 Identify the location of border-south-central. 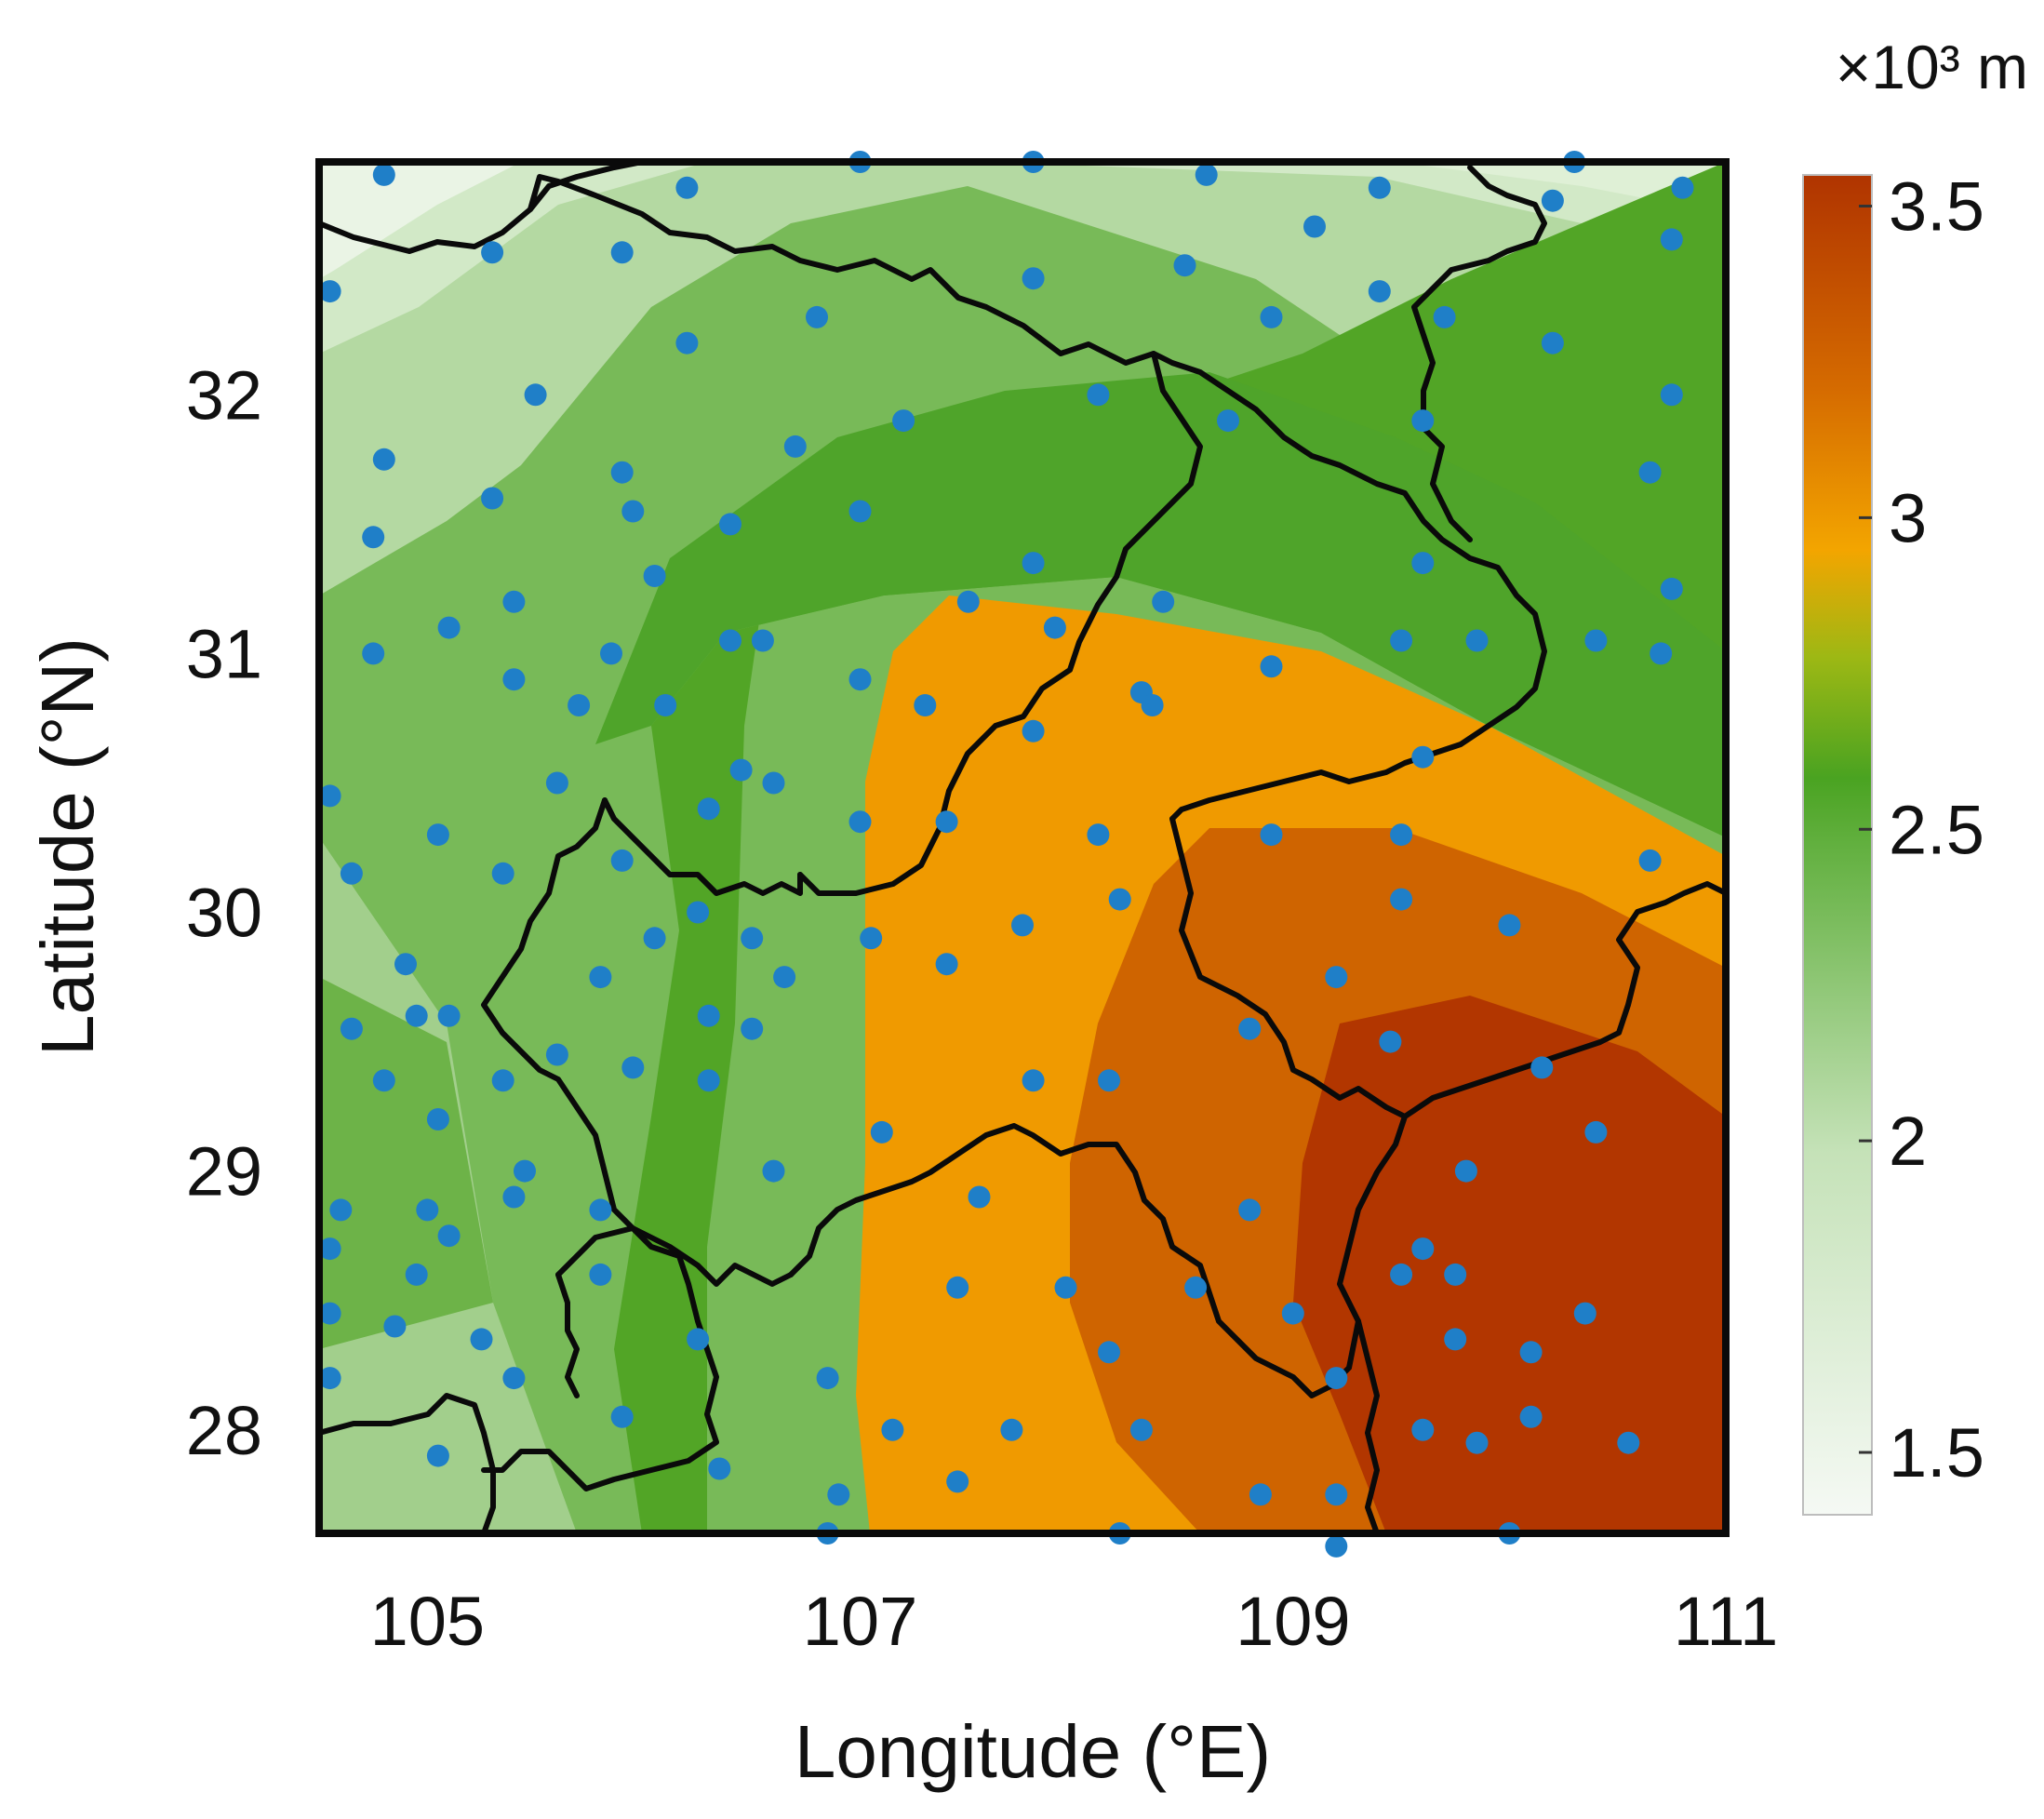
(1075, 1260).